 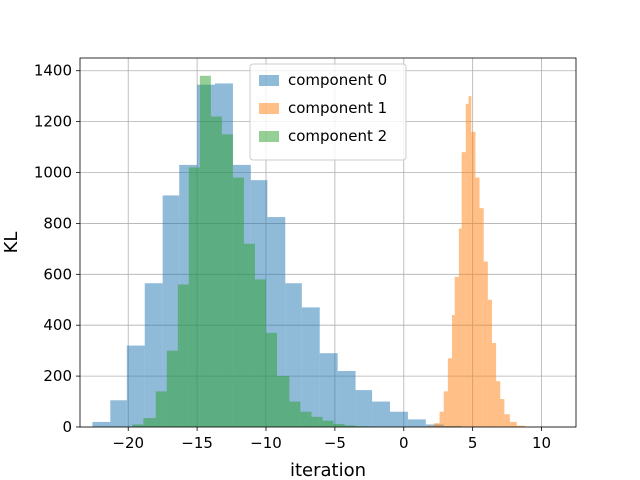 I want to click on y-tick-label: 200, so click(x=57, y=376).